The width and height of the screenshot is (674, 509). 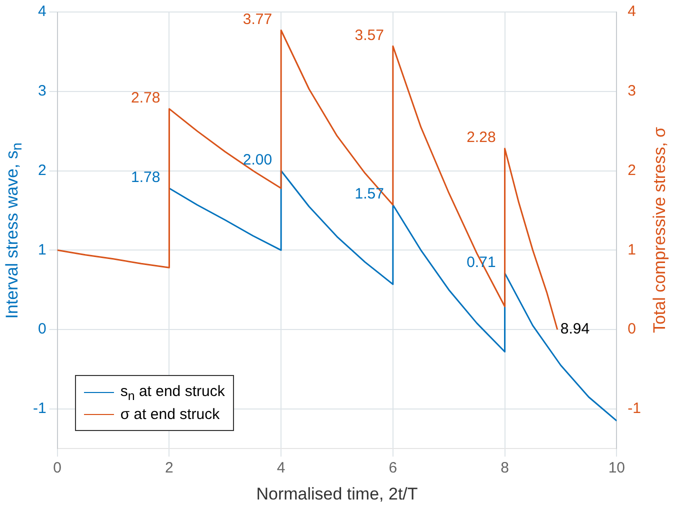 I want to click on x-tick-label: 2, so click(x=169, y=468).